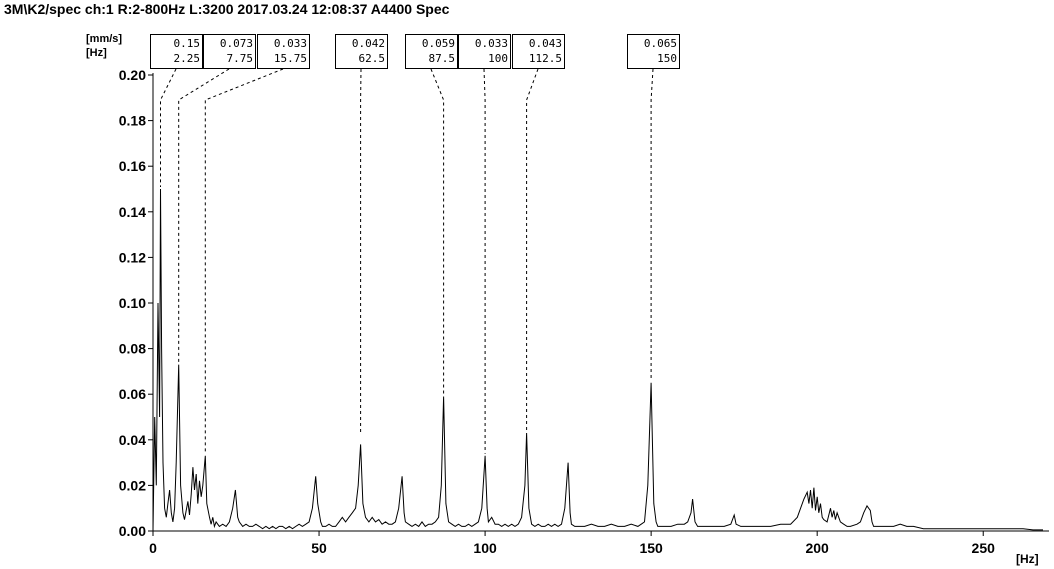 Image resolution: width=1054 pixels, height=569 pixels. I want to click on peak-amplitude: 0.065, so click(660, 43).